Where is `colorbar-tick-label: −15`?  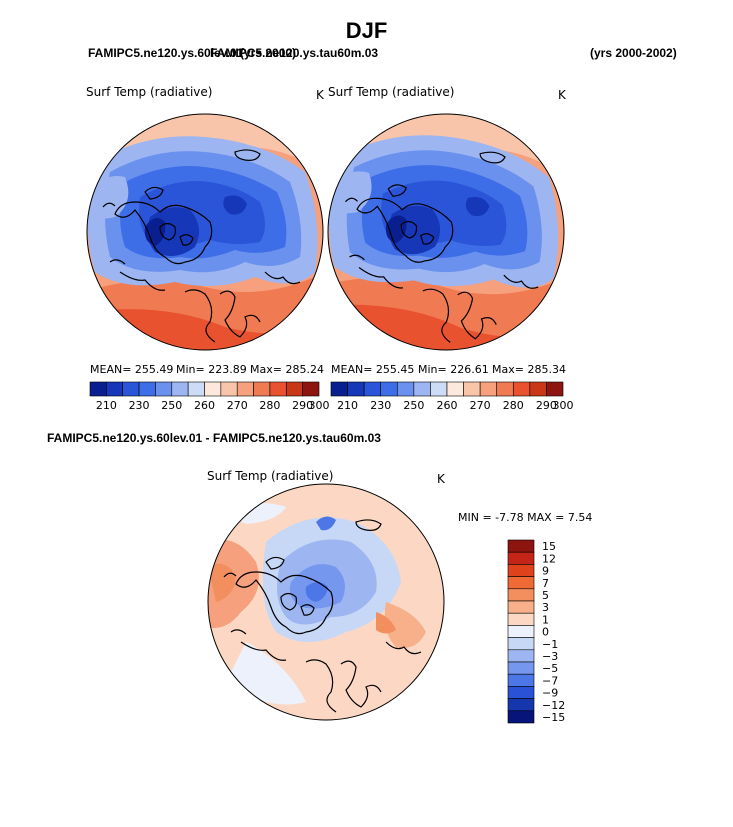
colorbar-tick-label: −15 is located at coordinates (553, 717).